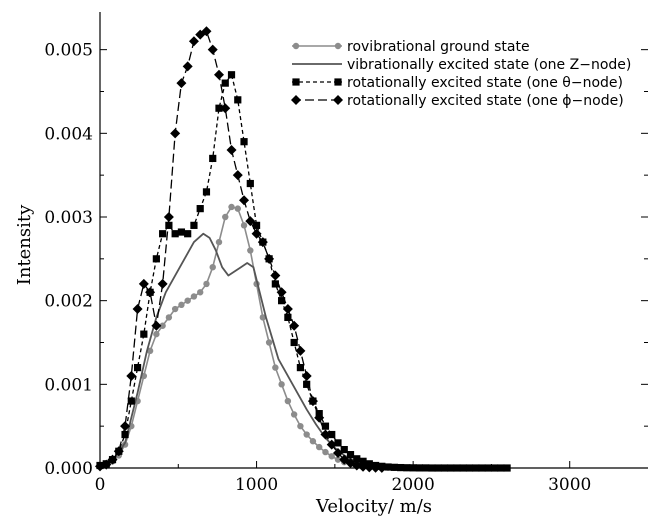 The height and width of the screenshot is (520, 648). I want to click on x-tick-label: 2000, so click(413, 485).